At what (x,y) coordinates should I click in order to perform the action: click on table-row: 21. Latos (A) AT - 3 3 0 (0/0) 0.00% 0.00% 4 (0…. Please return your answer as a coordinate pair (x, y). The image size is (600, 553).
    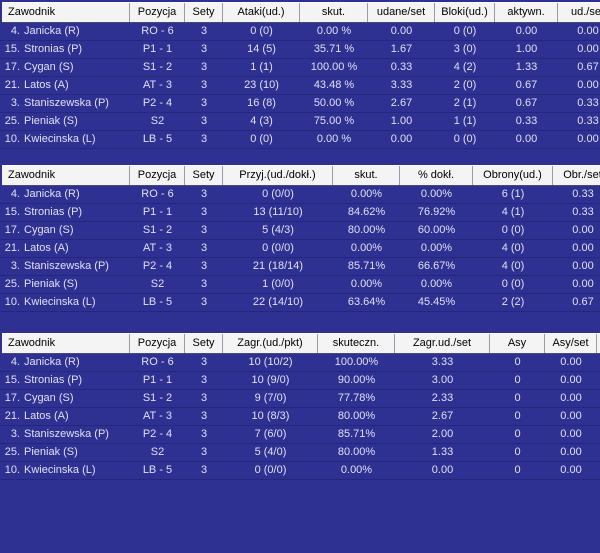
    Looking at the image, I should click on (300, 249).